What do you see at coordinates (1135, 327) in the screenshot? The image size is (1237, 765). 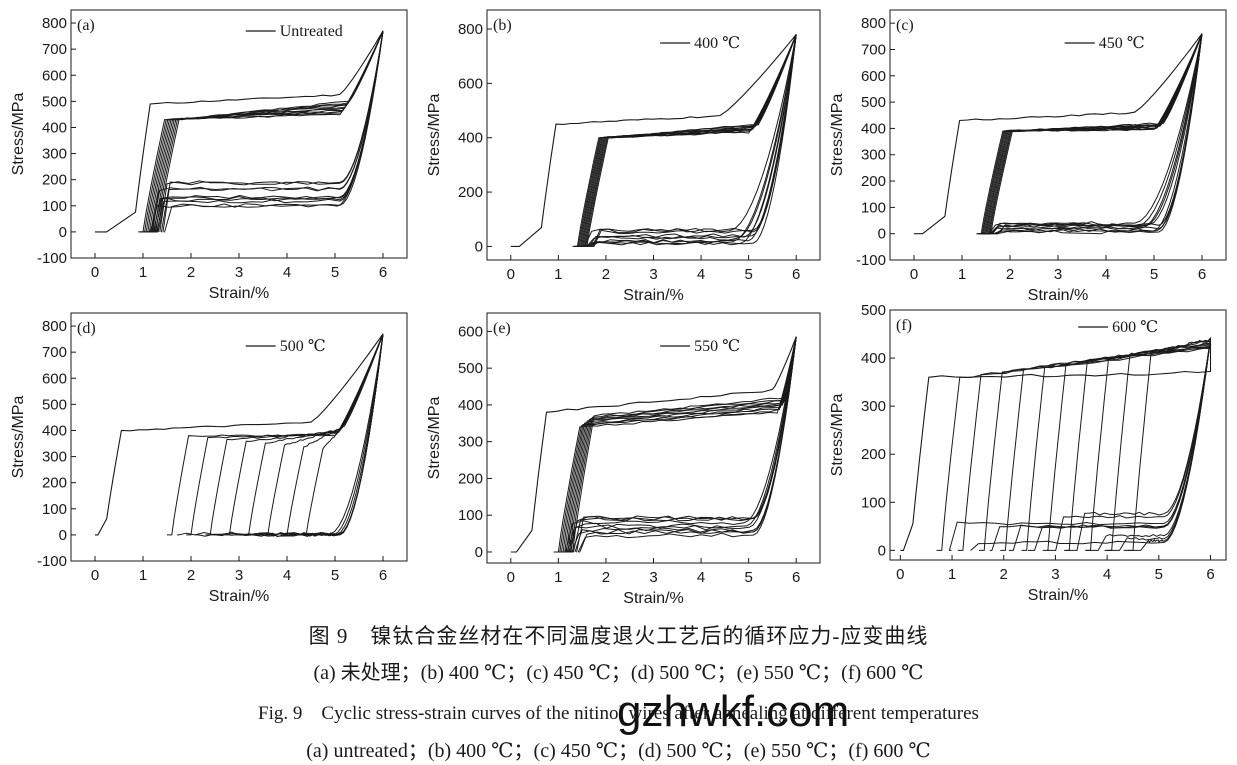 I see `legend-label: 600 ℃` at bounding box center [1135, 327].